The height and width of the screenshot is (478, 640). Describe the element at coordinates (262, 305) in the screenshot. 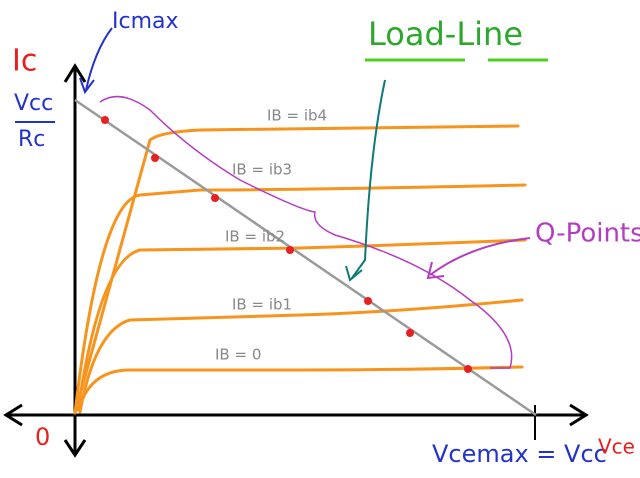

I see `curve-label: IB = ib1` at that location.